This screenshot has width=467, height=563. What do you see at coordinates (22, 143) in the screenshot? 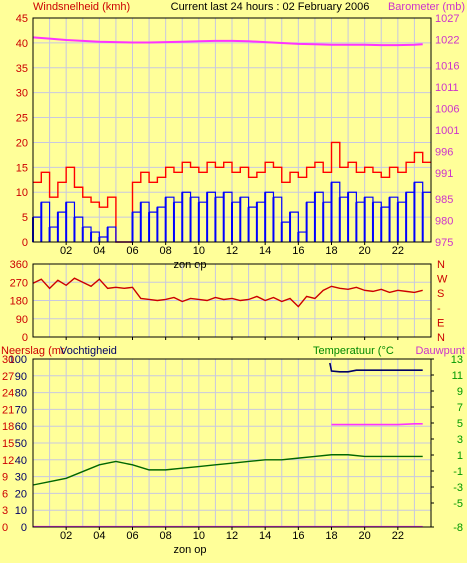
I see `y-tick-label-wind: 20` at bounding box center [22, 143].